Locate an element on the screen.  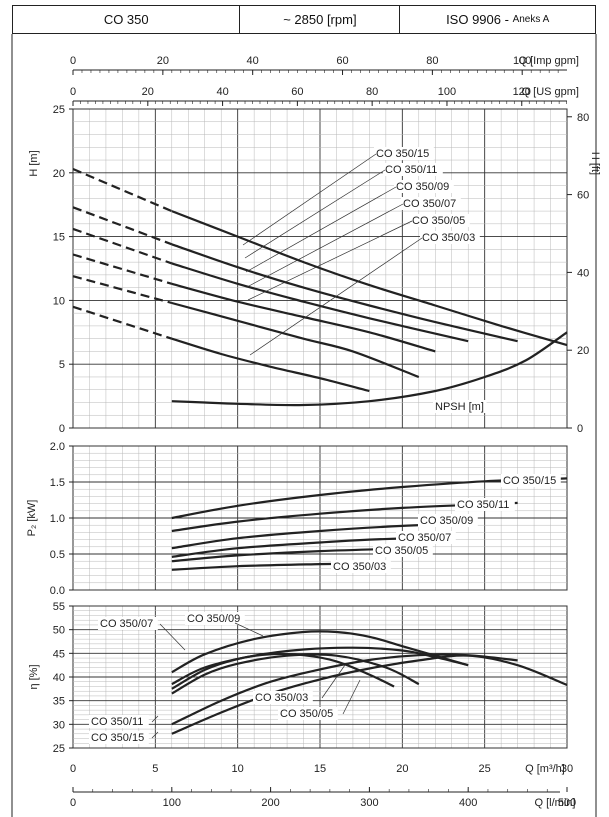
m3h-tick-label: 0 is located at coordinates (73, 769).